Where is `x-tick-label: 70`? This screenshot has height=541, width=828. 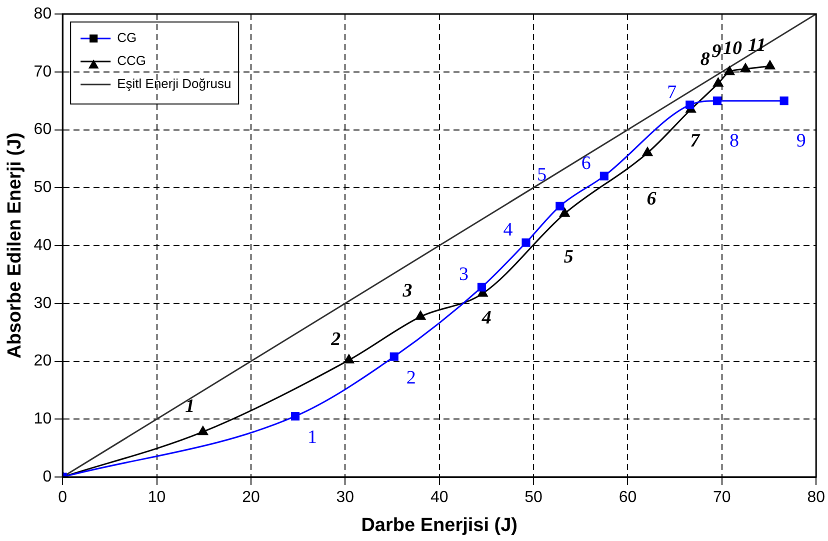 x-tick-label: 70 is located at coordinates (722, 497).